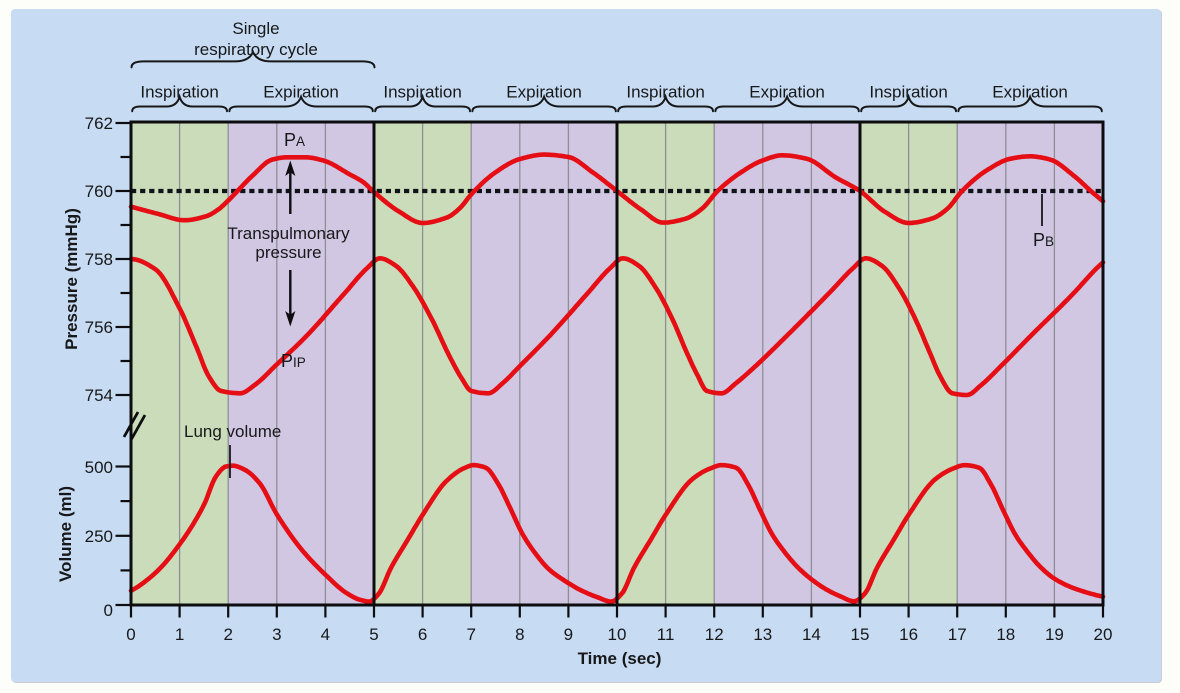  I want to click on svg-text: Single, so click(255, 28).